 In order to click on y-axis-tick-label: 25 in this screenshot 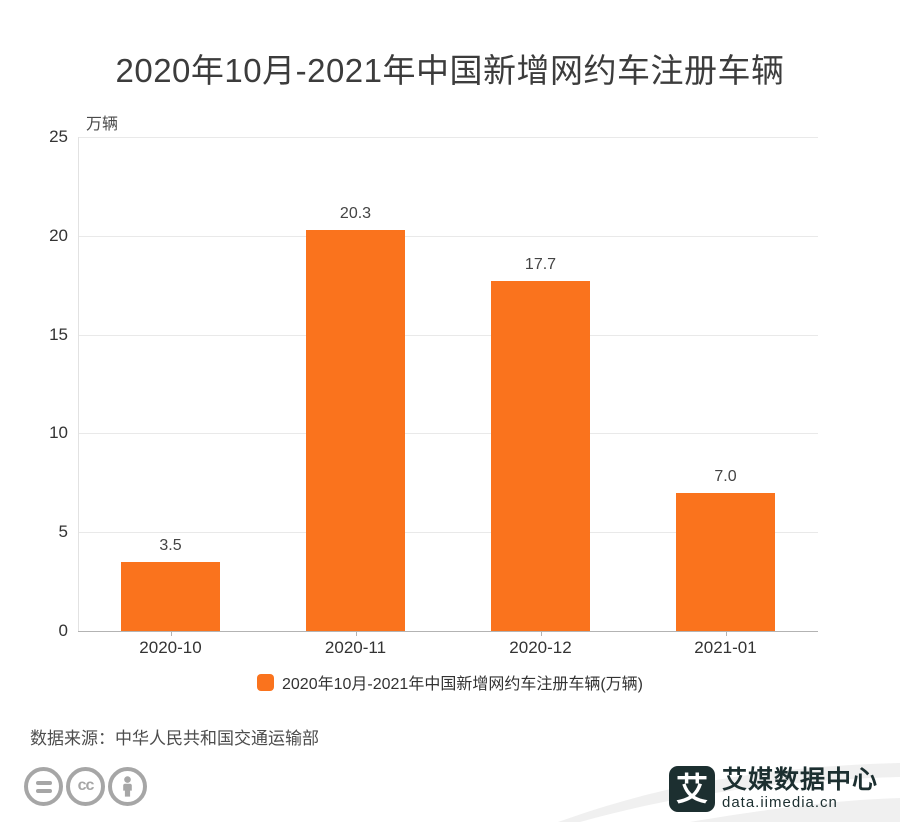, I will do `click(58, 136)`.